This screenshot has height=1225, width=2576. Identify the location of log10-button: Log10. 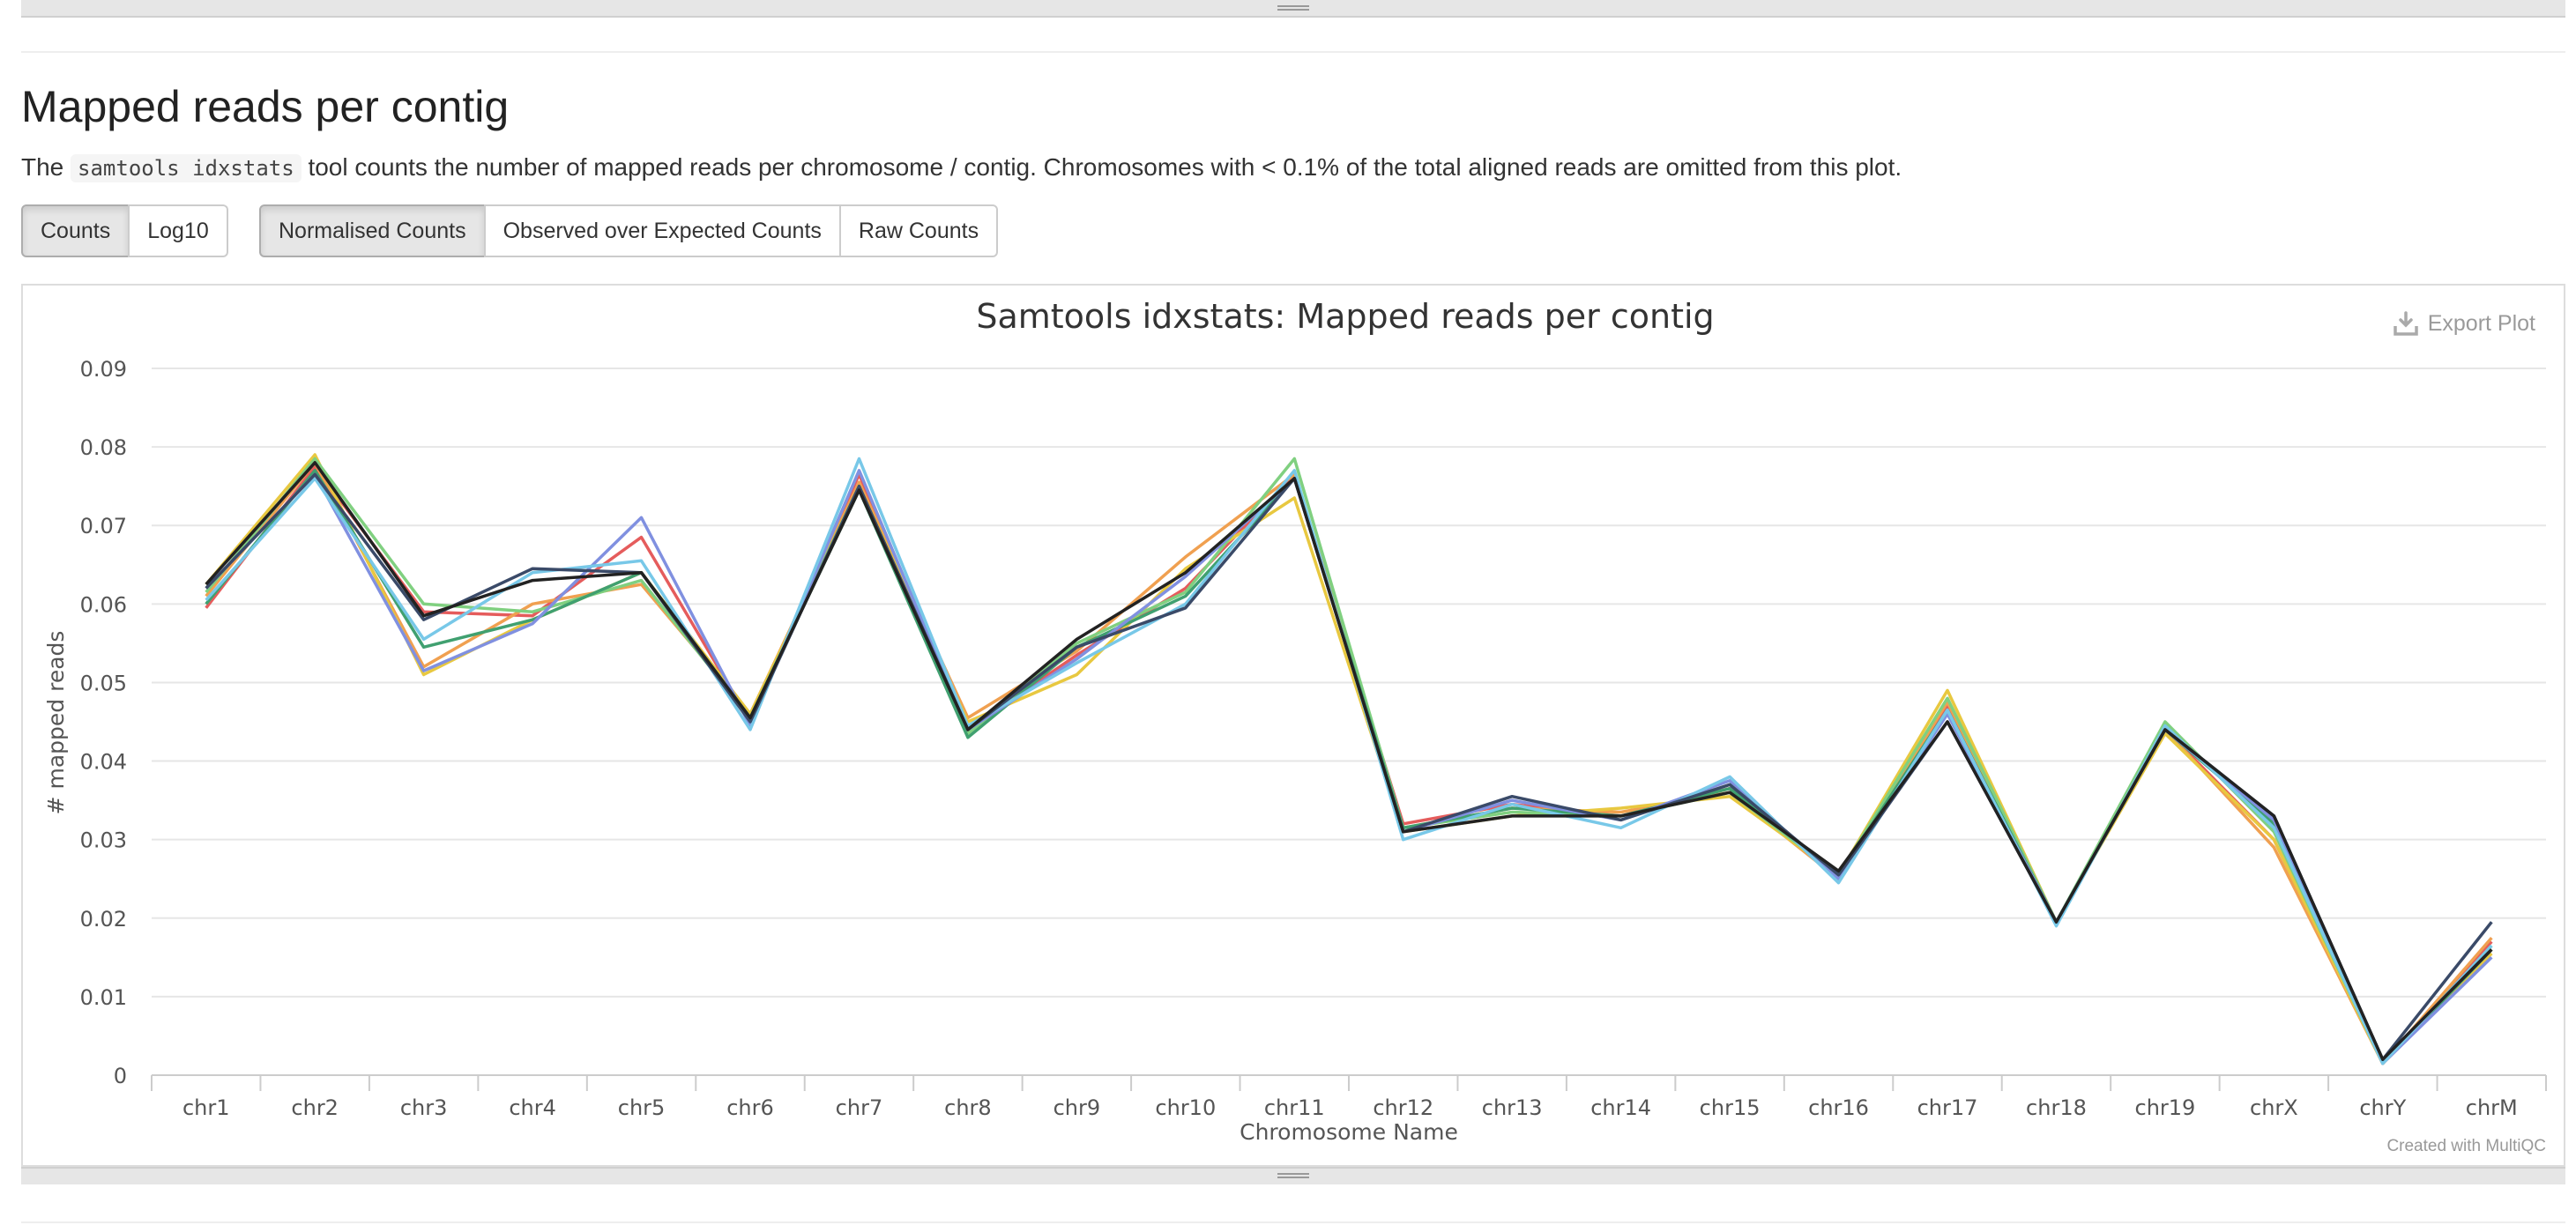
(178, 230).